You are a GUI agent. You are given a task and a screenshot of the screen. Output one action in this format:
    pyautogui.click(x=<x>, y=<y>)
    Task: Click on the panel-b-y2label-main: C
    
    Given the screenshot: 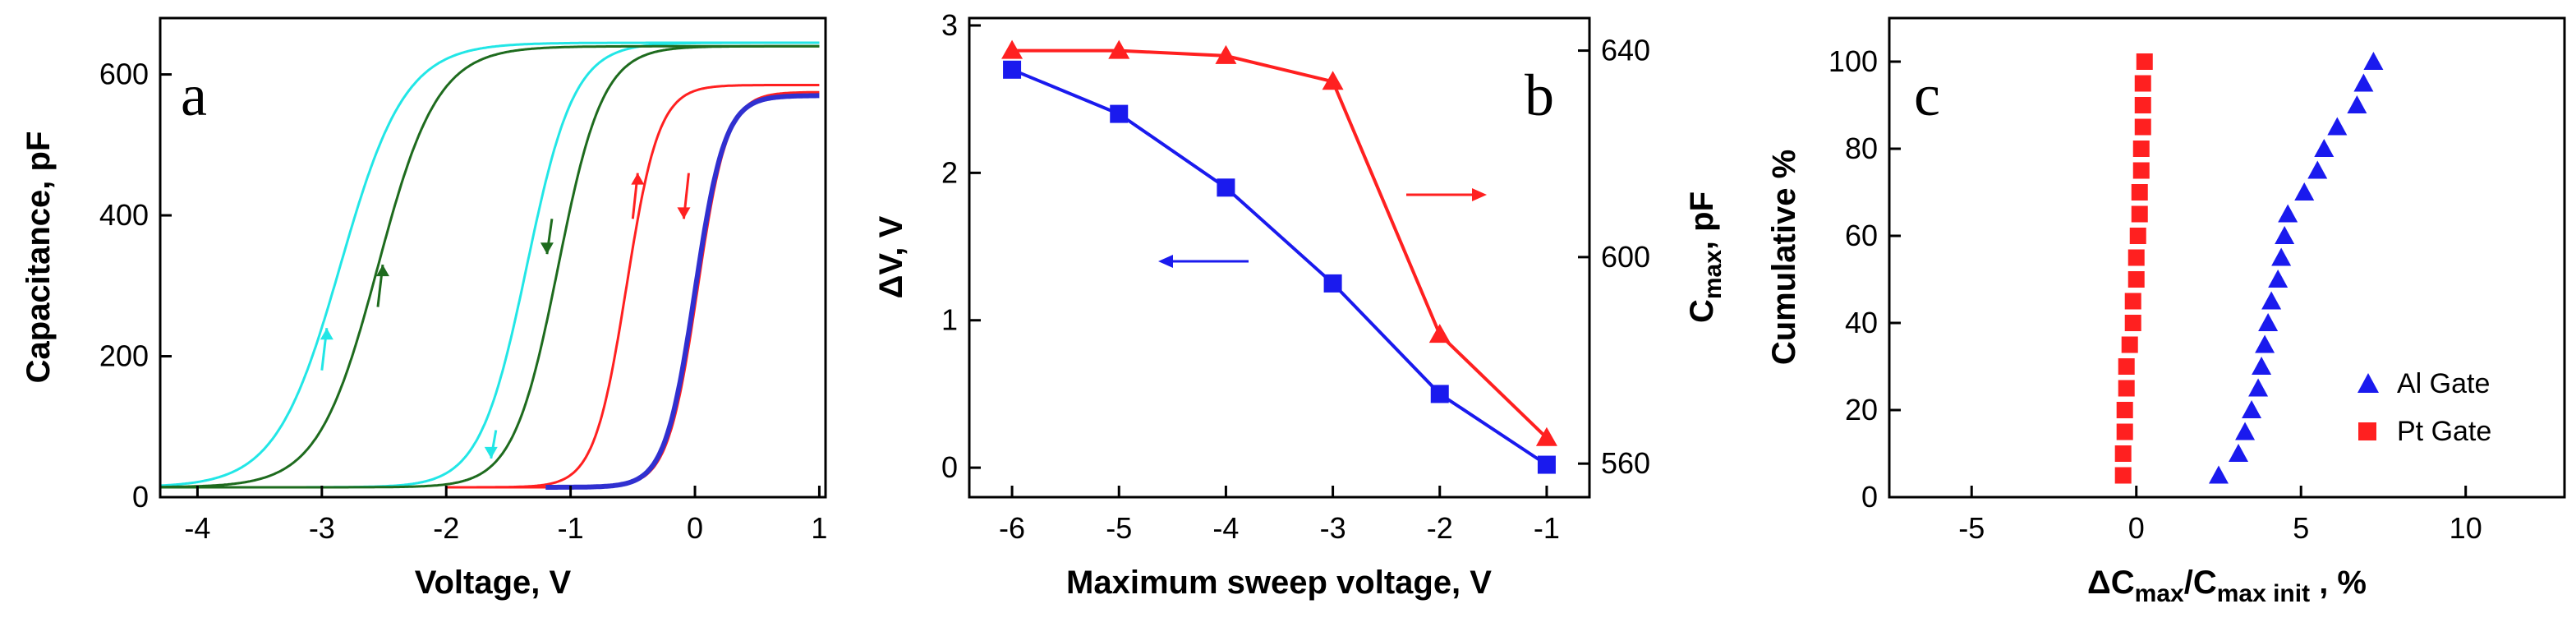 What is the action you would take?
    pyautogui.click(x=1702, y=311)
    